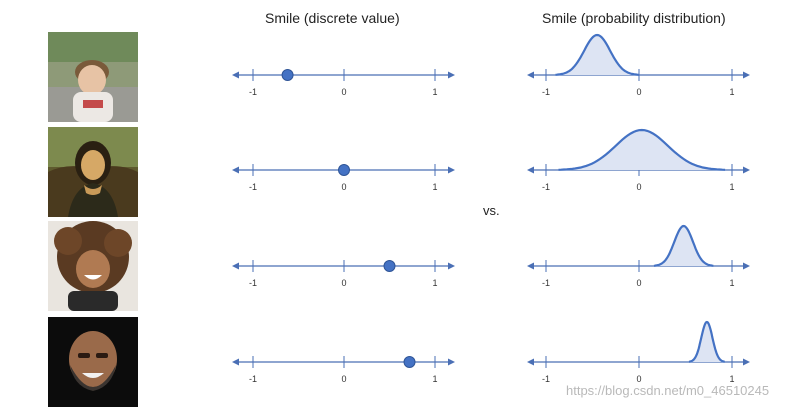  I want to click on distribution-tick-label-0-2: 1, so click(731, 92).